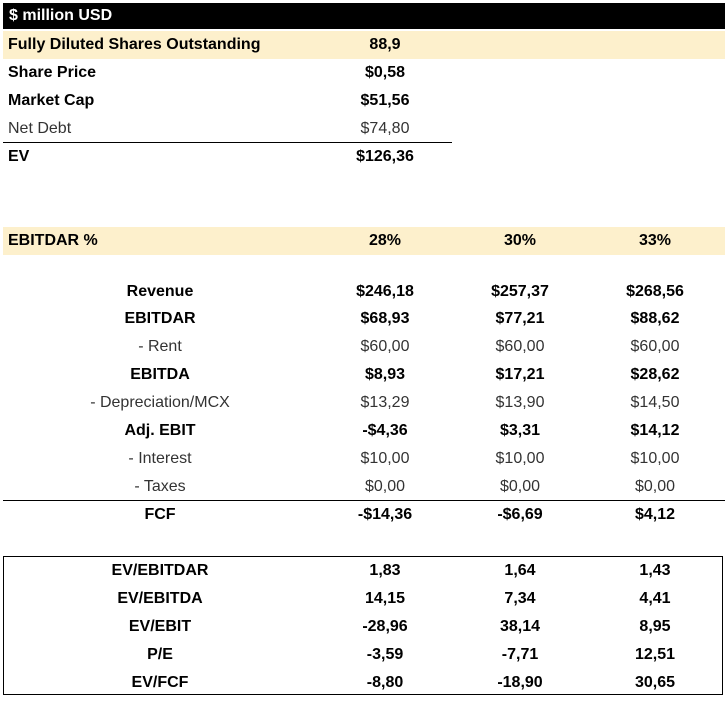  Describe the element at coordinates (53, 240) in the screenshot. I see `scenario-label: EBITDAR %` at that location.